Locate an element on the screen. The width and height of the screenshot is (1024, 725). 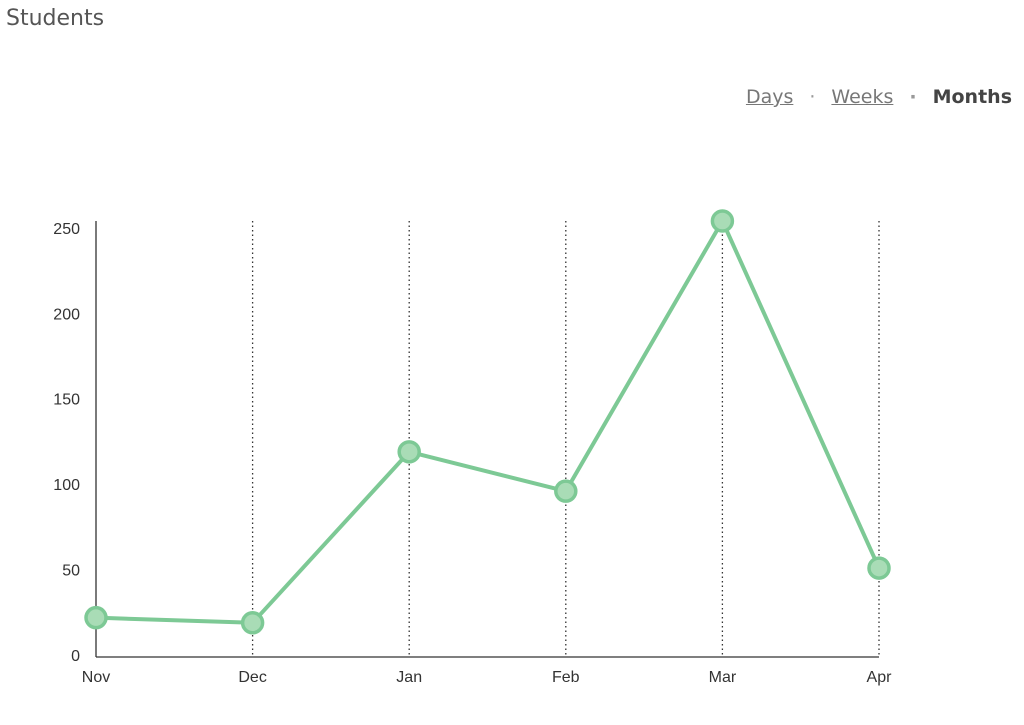
x-tick-label: Nov is located at coordinates (96, 677).